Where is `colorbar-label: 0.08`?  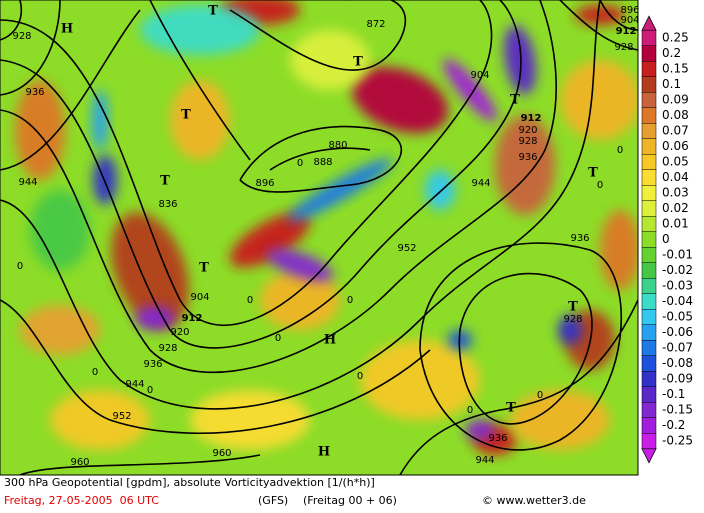
colorbar-label: 0.08 is located at coordinates (675, 115).